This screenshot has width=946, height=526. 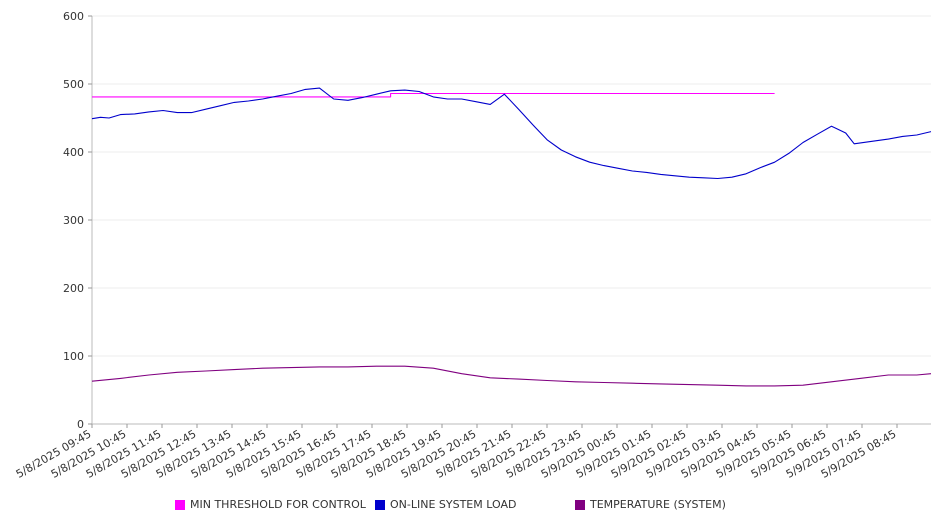 What do you see at coordinates (73, 84) in the screenshot?
I see `y-tick-label: 500` at bounding box center [73, 84].